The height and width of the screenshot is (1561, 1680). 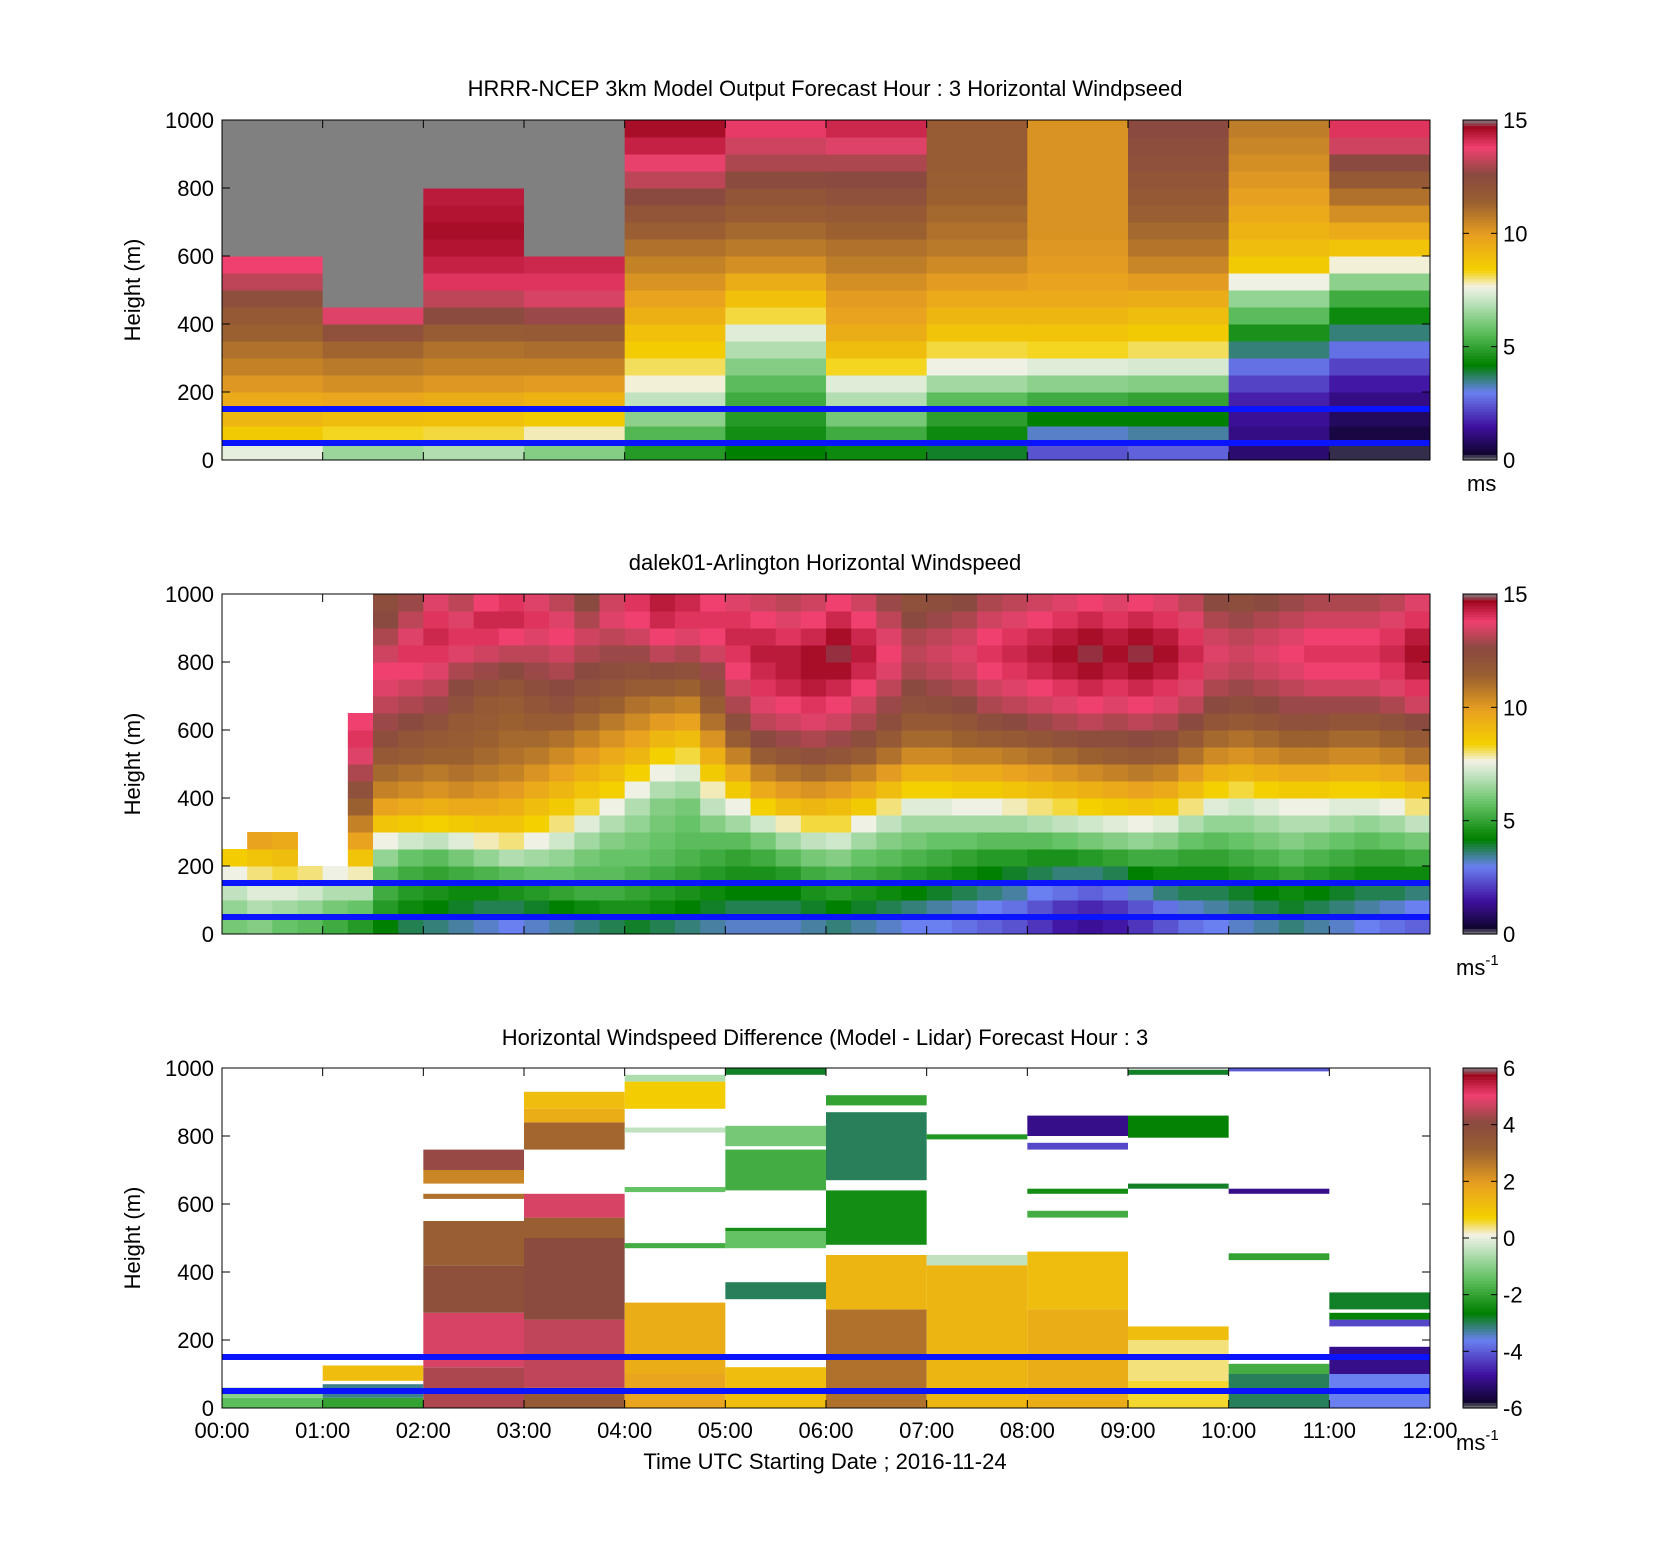 I want to click on x-tick-label: 07:00, so click(x=926, y=1430).